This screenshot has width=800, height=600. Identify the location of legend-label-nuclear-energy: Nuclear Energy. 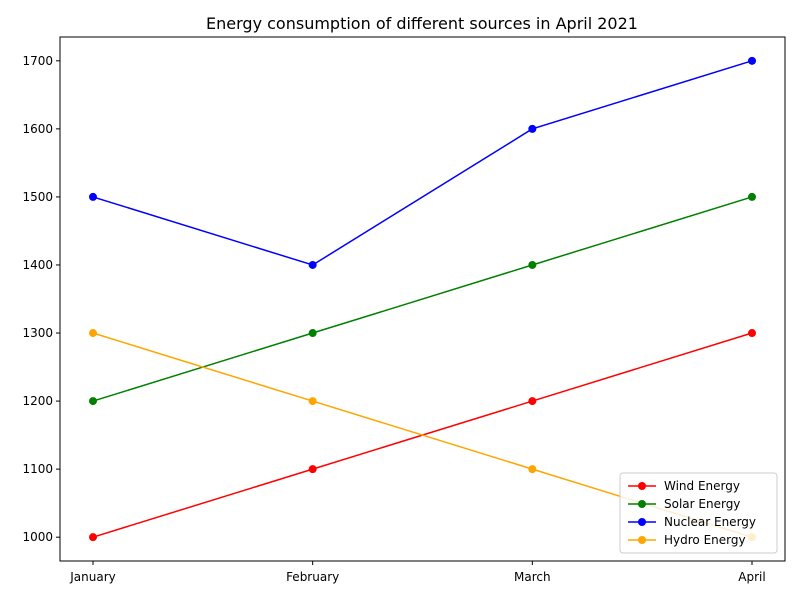
(710, 522).